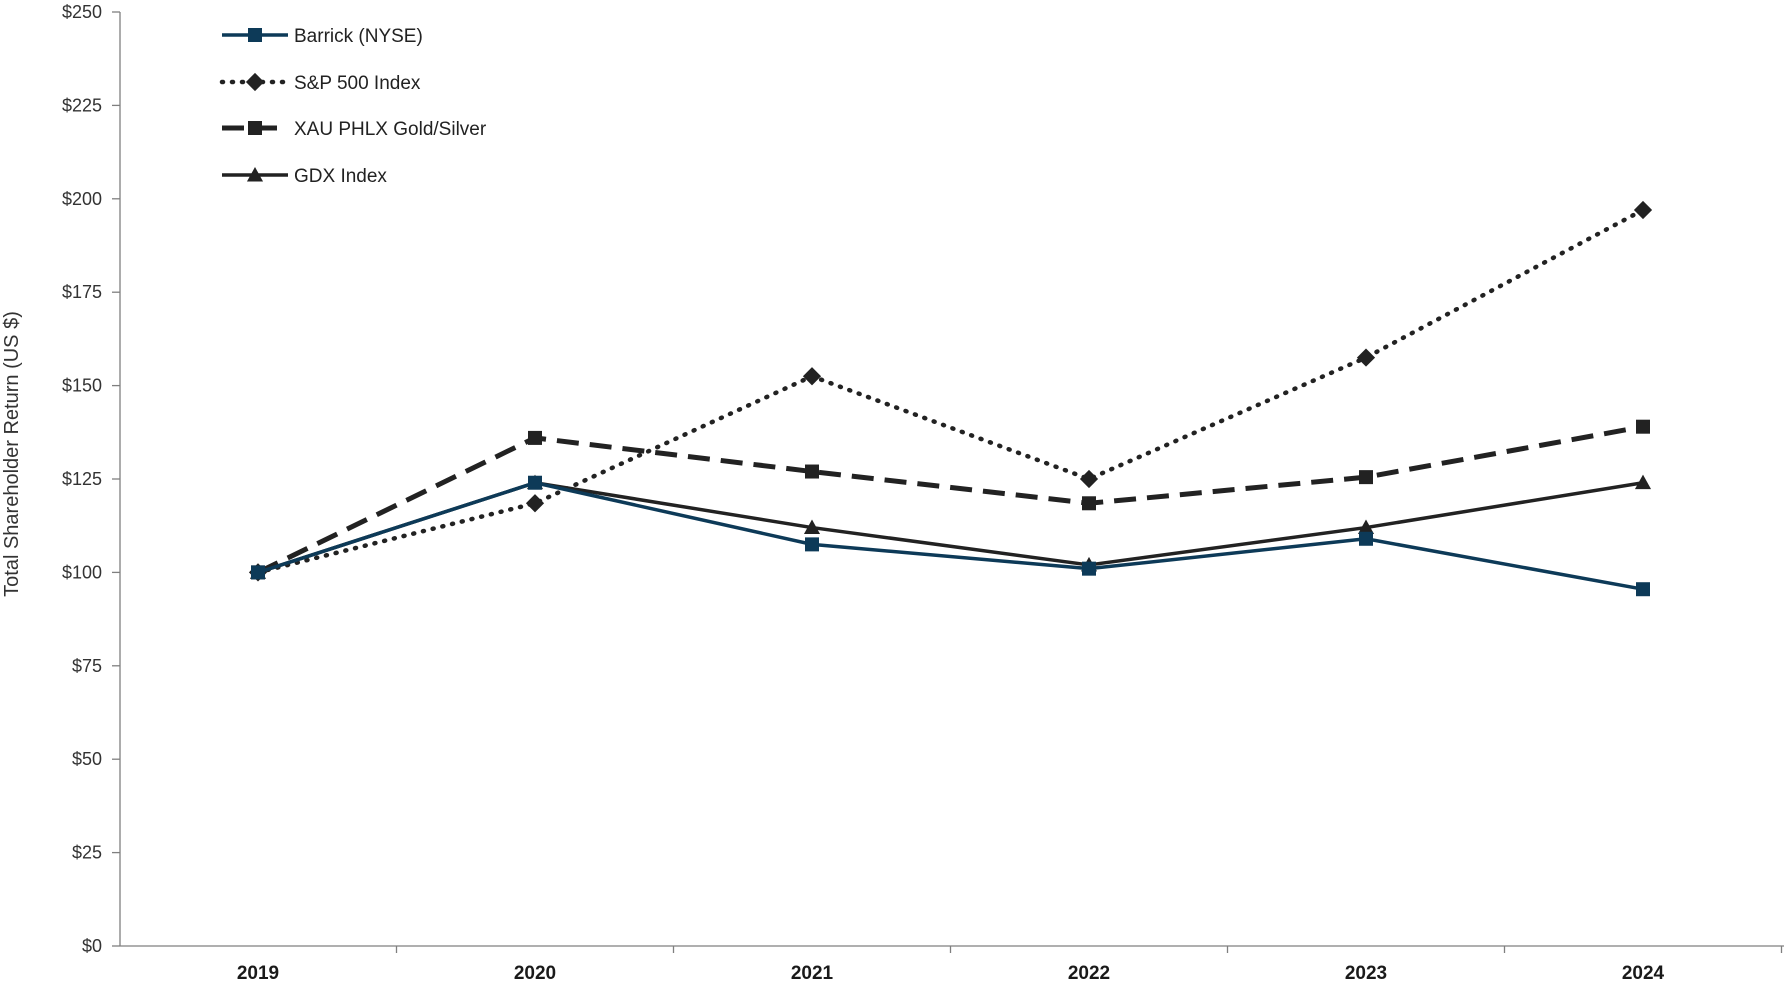 The height and width of the screenshot is (989, 1784). I want to click on x-tick-label: 2022, so click(1089, 973).